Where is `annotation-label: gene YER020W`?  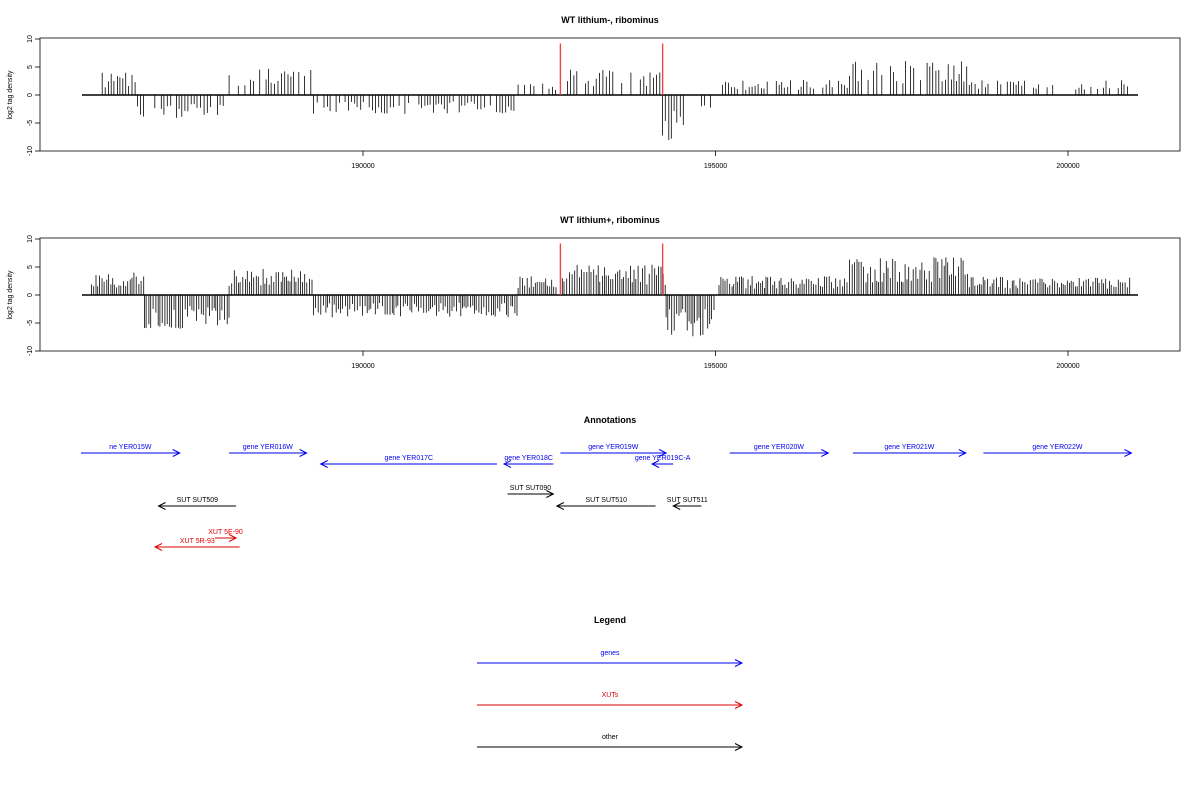 annotation-label: gene YER020W is located at coordinates (779, 447).